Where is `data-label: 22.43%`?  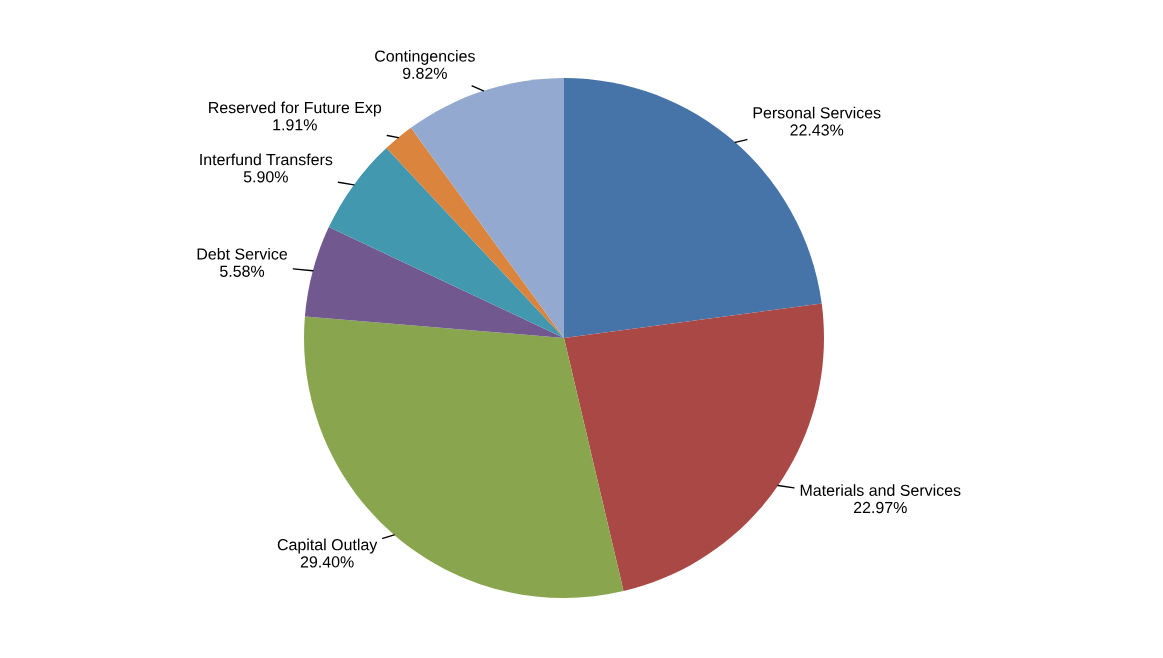 data-label: 22.43% is located at coordinates (817, 130).